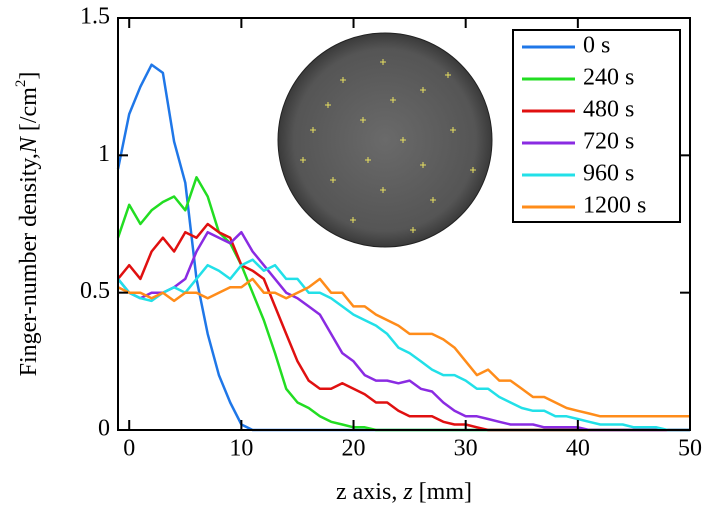  What do you see at coordinates (104, 429) in the screenshot?
I see `y-tick-label: 0` at bounding box center [104, 429].